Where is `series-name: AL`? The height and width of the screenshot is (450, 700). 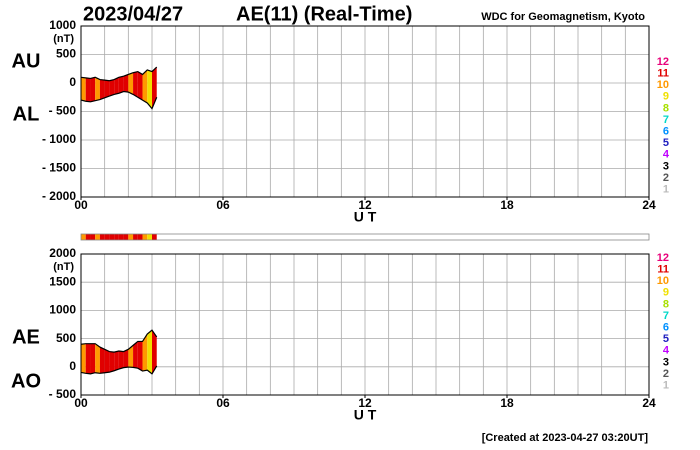 series-name: AL is located at coordinates (26, 114).